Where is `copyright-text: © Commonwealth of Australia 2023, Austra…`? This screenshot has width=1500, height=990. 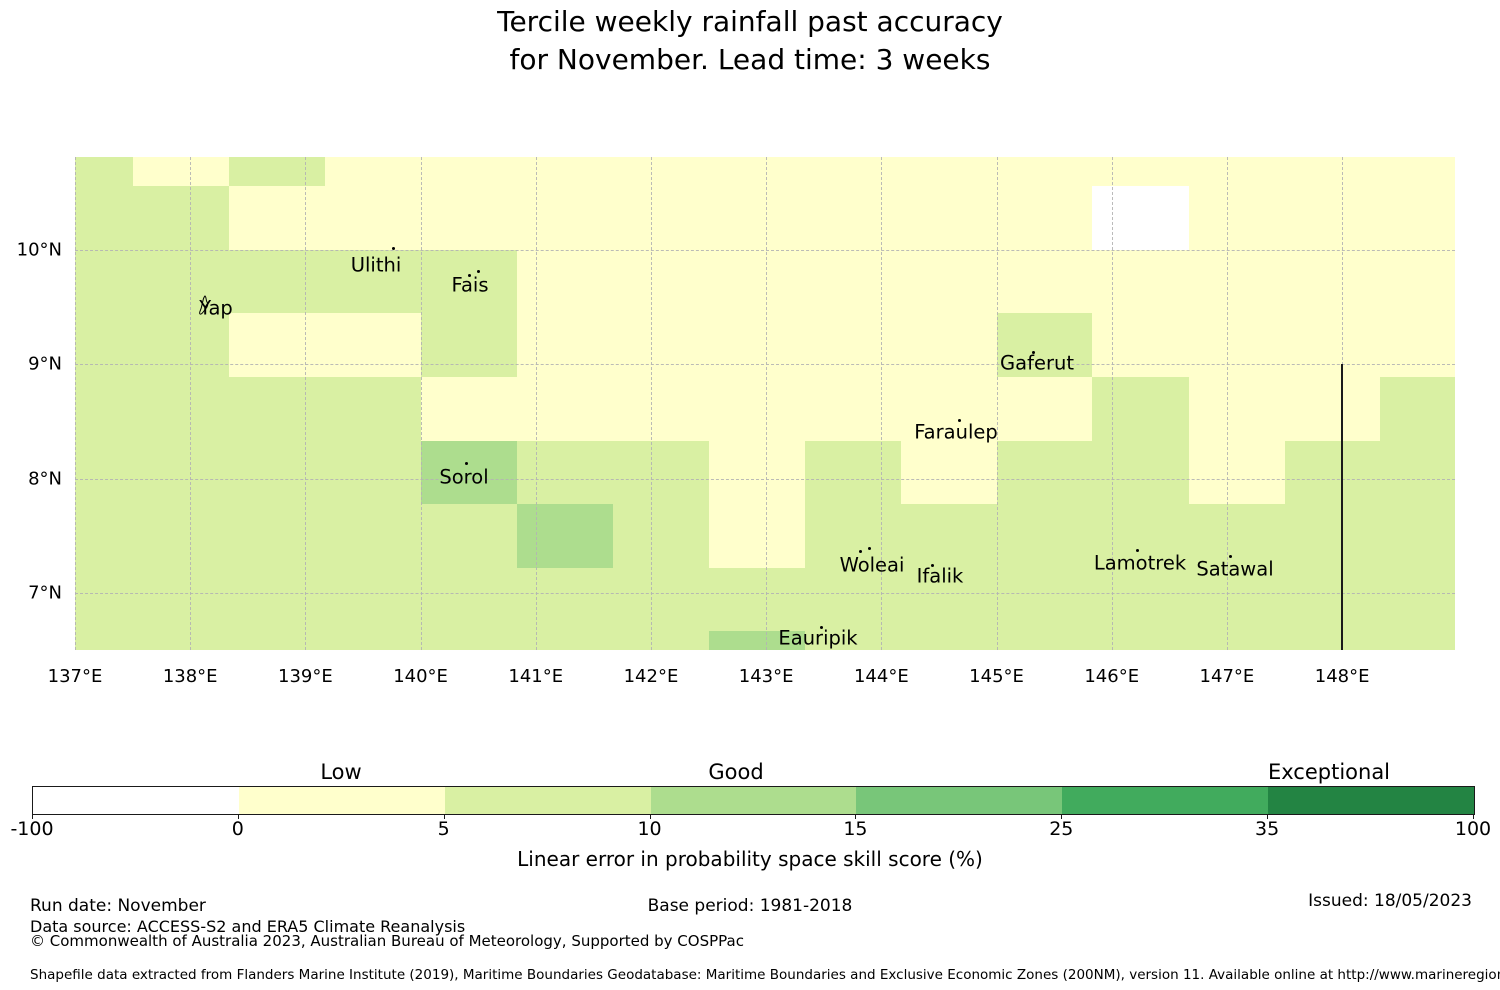
copyright-text: © Commonwealth of Australia 2023, Austra… is located at coordinates (387, 941).